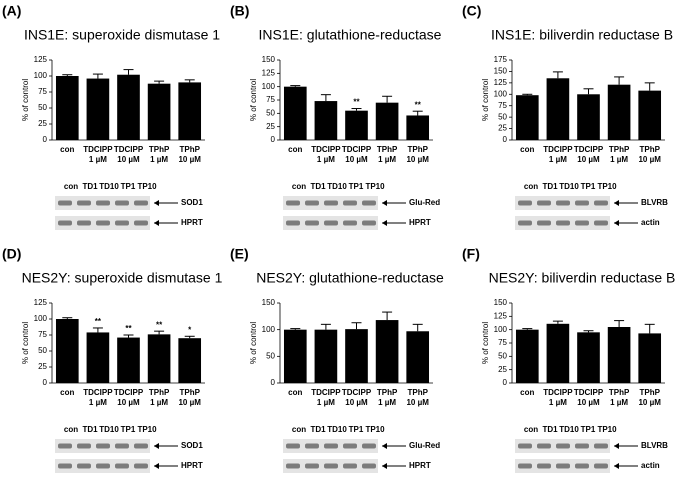 Image resolution: width=685 pixels, height=481 pixels. Describe the element at coordinates (269, 86) in the screenshot. I see `y-tick-label: 100` at that location.